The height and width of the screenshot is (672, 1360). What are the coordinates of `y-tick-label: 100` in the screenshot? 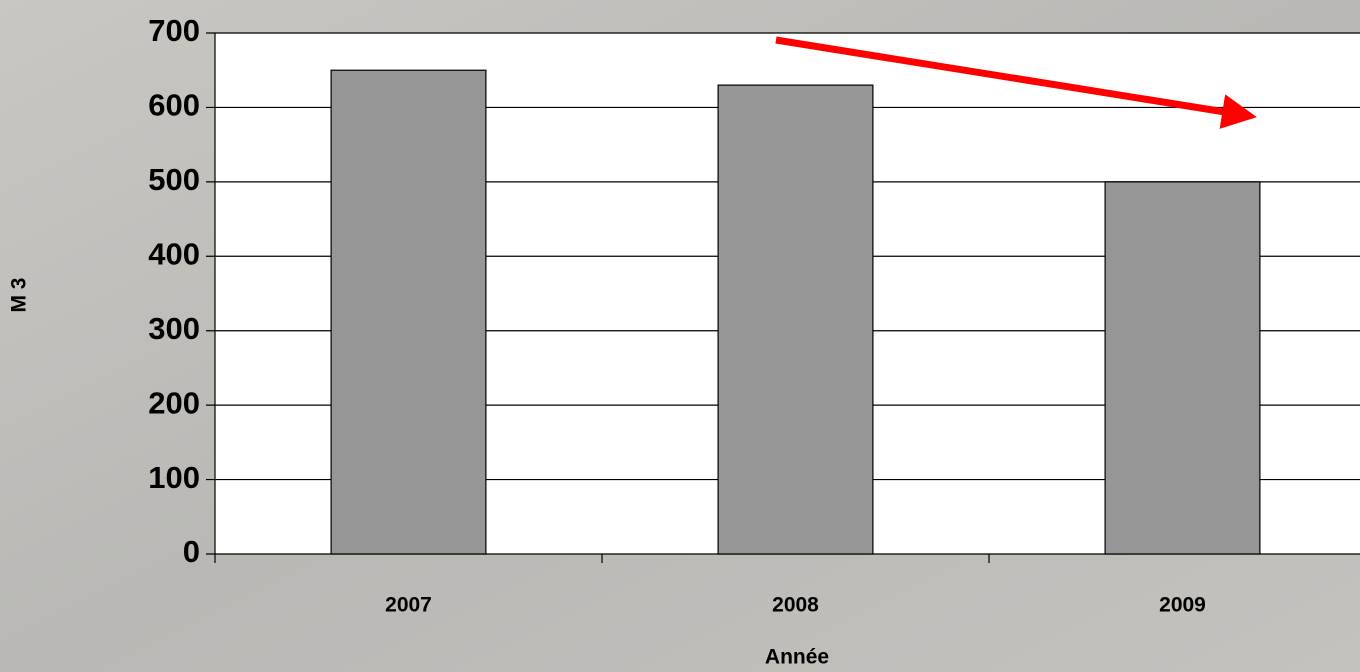 It's located at (174, 477).